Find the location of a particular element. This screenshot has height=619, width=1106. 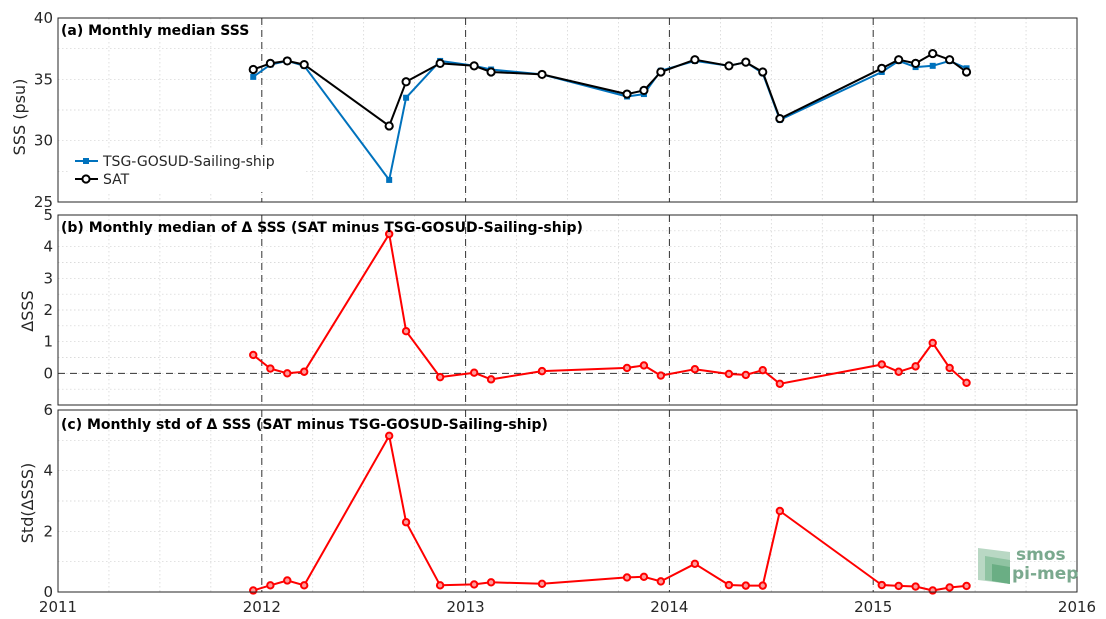

legend-tsg-marker is located at coordinates (86, 161).